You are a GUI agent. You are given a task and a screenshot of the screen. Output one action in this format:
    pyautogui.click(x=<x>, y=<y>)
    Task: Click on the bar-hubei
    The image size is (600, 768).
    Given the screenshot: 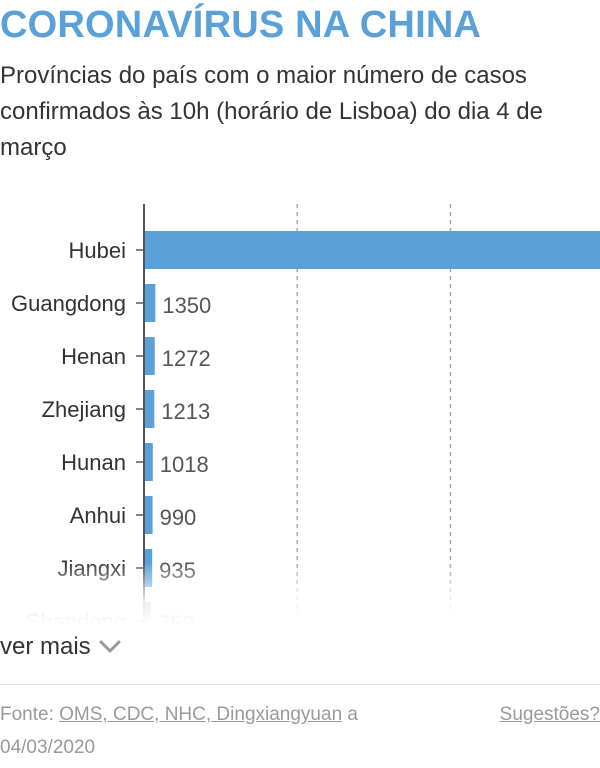 What is the action you would take?
    pyautogui.click(x=372, y=250)
    